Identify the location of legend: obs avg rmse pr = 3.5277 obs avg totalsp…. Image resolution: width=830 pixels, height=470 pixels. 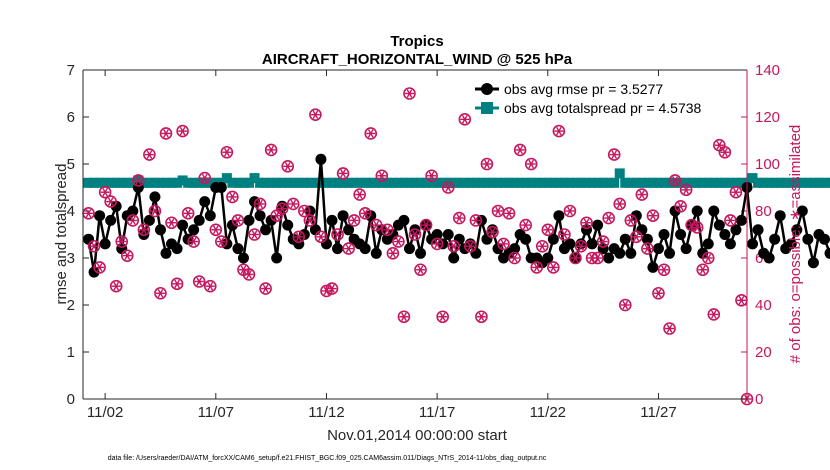
(606, 99).